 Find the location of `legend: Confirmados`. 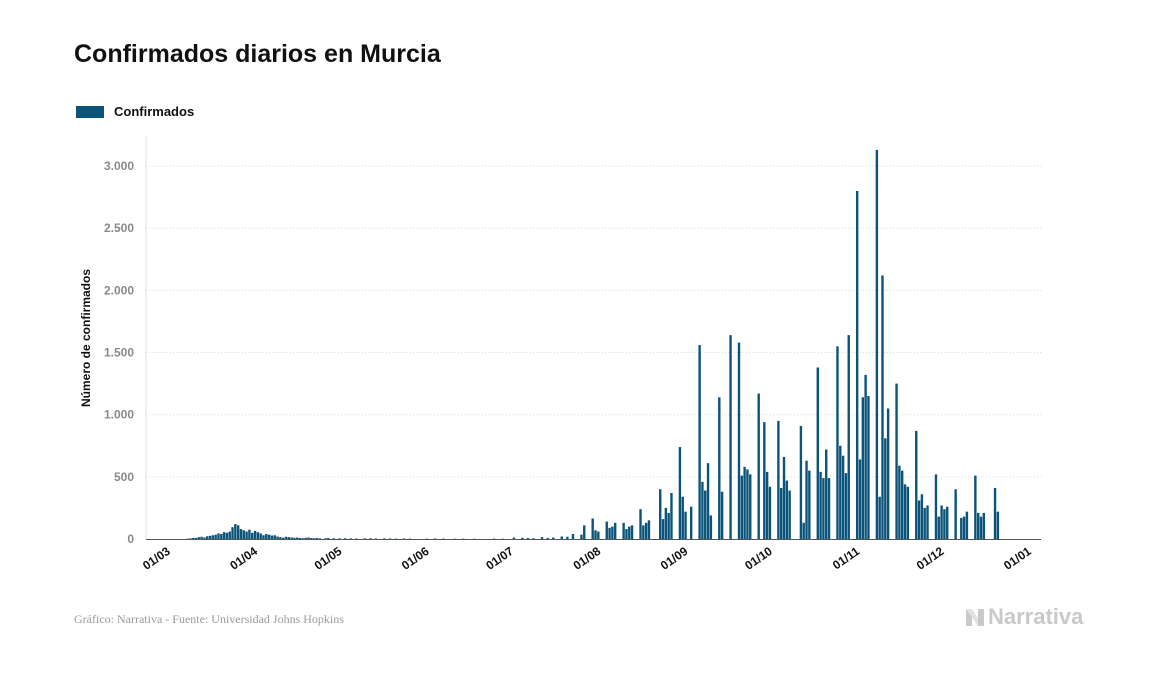

legend: Confirmados is located at coordinates (135, 111).